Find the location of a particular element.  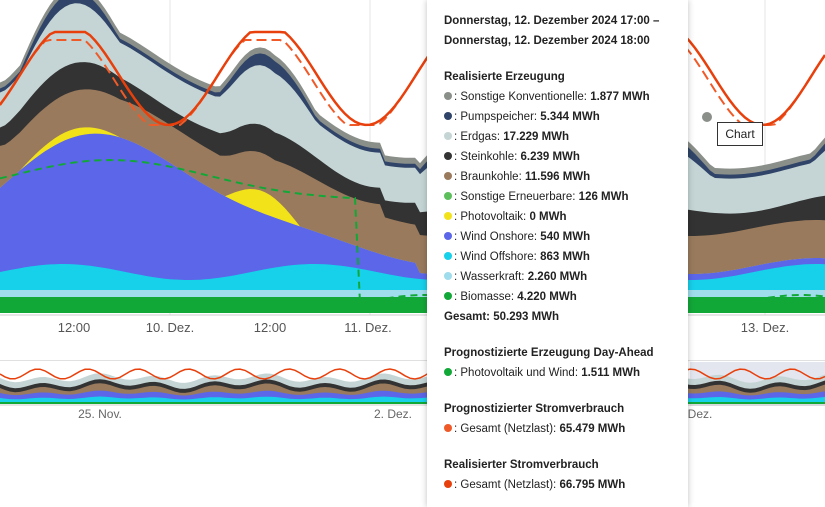

series-label: : Braunkohle: is located at coordinates (489, 177).